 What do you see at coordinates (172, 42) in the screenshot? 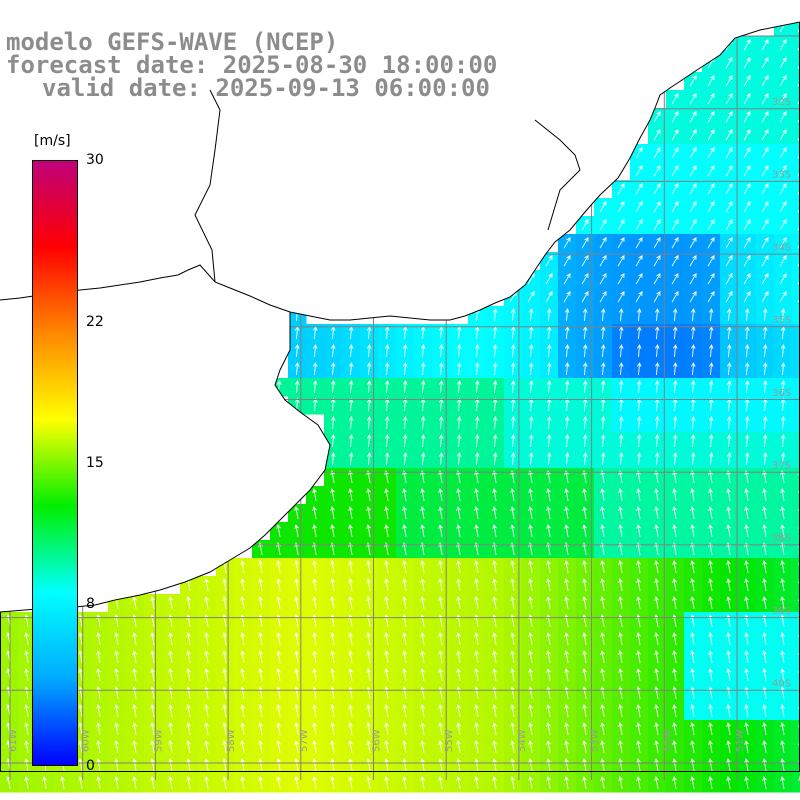
I see `model-title: modelo GEFS-WAVE (NCEP)` at bounding box center [172, 42].